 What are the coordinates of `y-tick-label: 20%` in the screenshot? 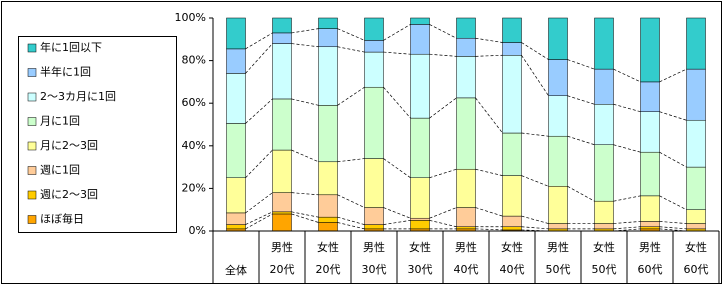 It's located at (194, 187).